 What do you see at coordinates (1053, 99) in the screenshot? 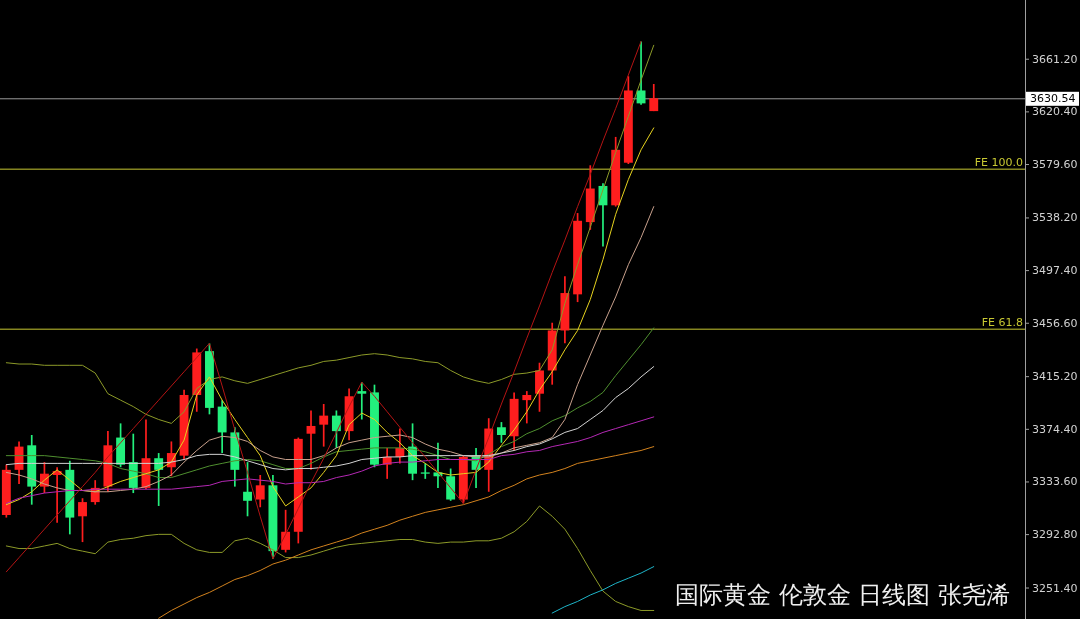
I see `ref-line-label: 3630.54` at bounding box center [1053, 99].